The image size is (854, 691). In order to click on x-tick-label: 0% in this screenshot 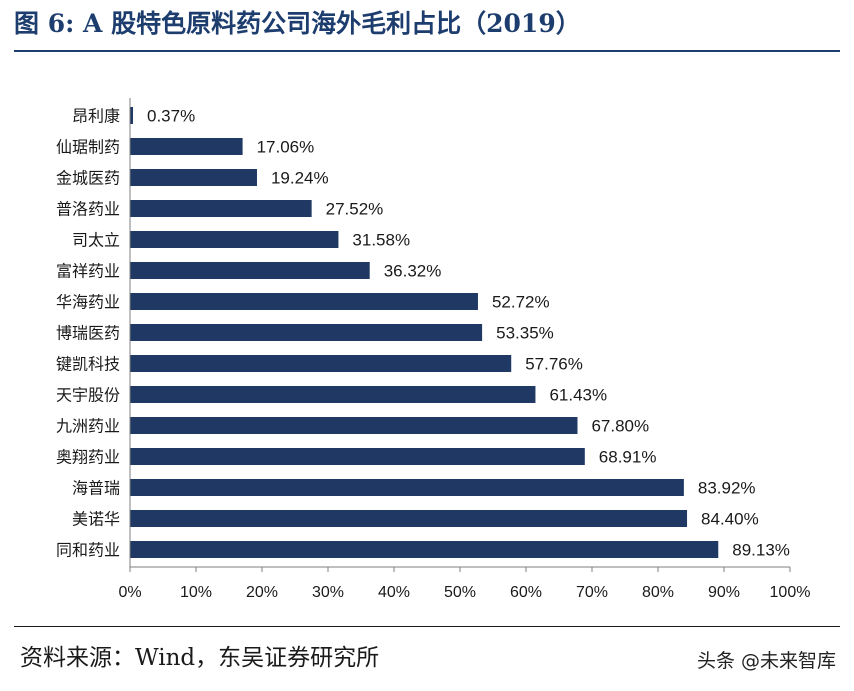, I will do `click(129, 592)`.